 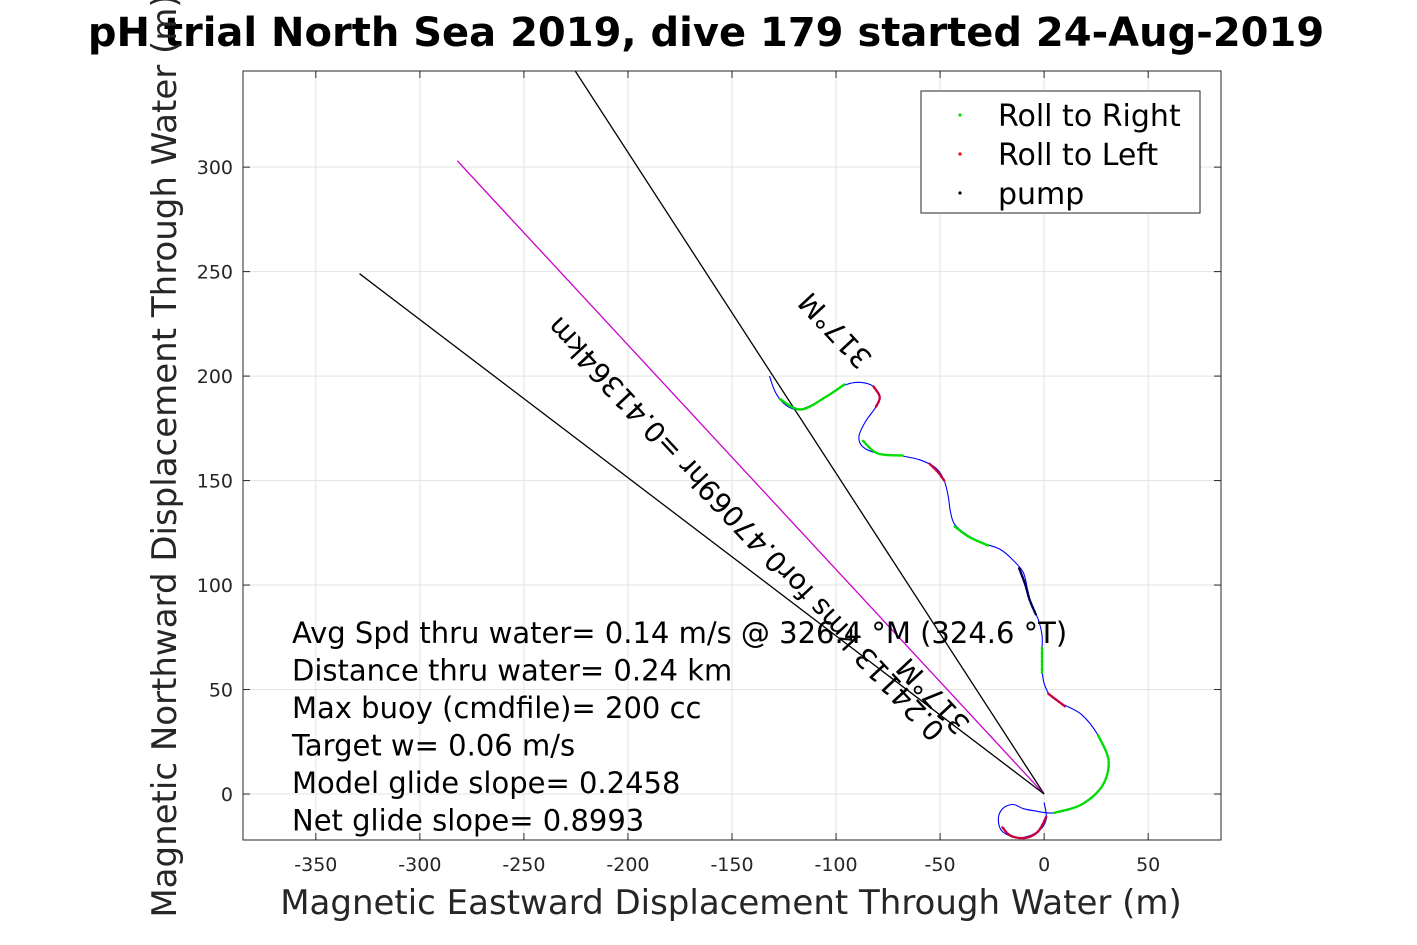 What do you see at coordinates (433, 746) in the screenshot?
I see `annotation-line: Target w= 0.06 m/s` at bounding box center [433, 746].